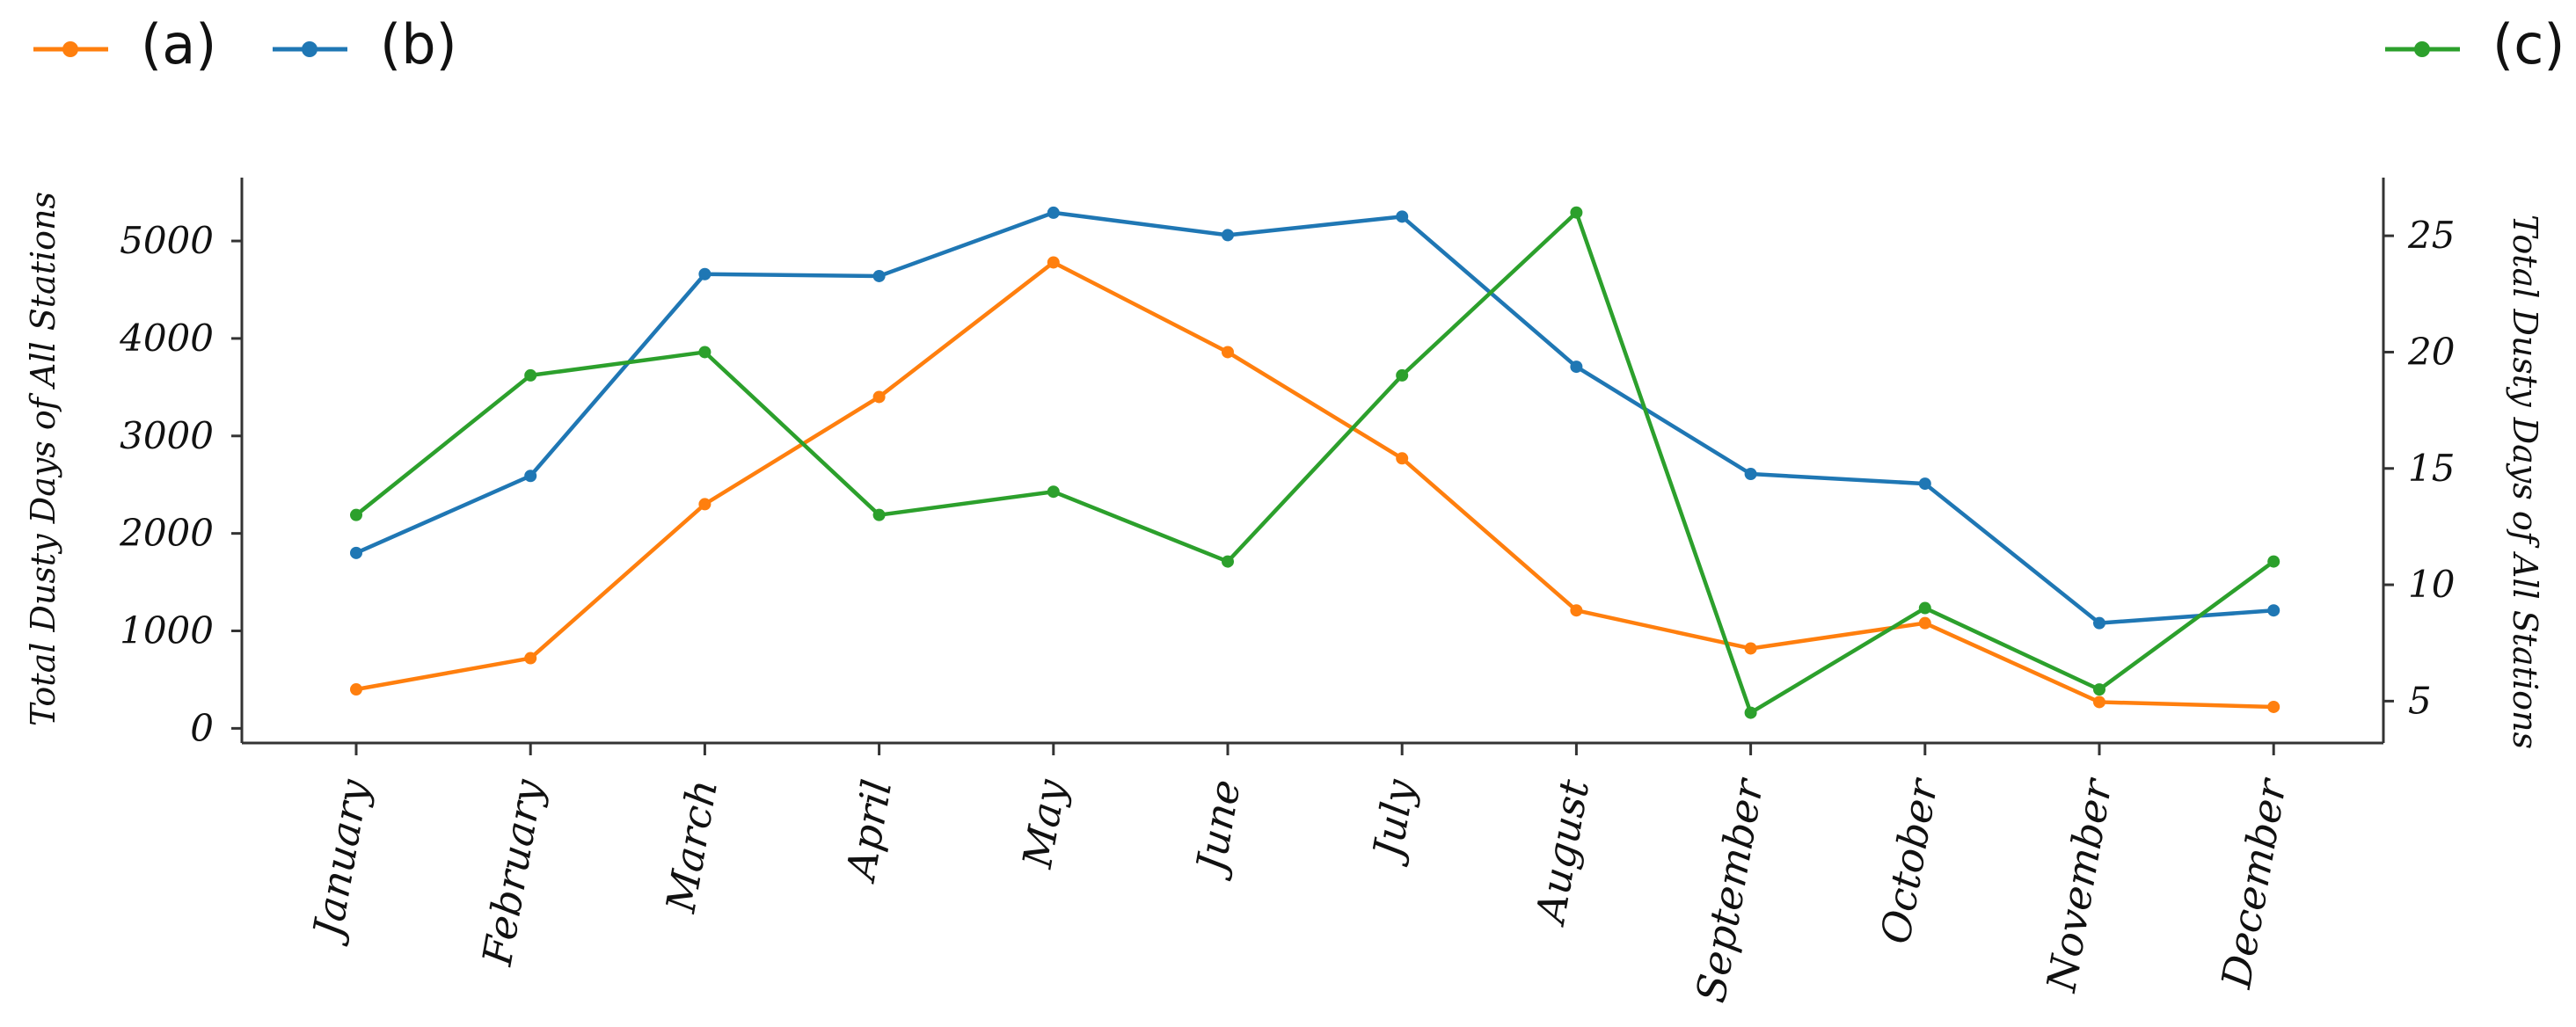  Describe the element at coordinates (2431, 352) in the screenshot. I see `right-tick-label: 20` at that location.